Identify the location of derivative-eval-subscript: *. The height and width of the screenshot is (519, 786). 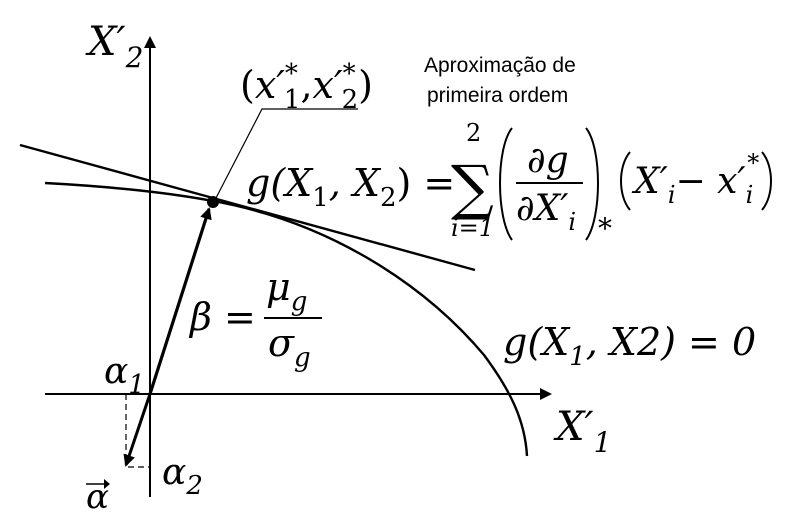
(605, 228).